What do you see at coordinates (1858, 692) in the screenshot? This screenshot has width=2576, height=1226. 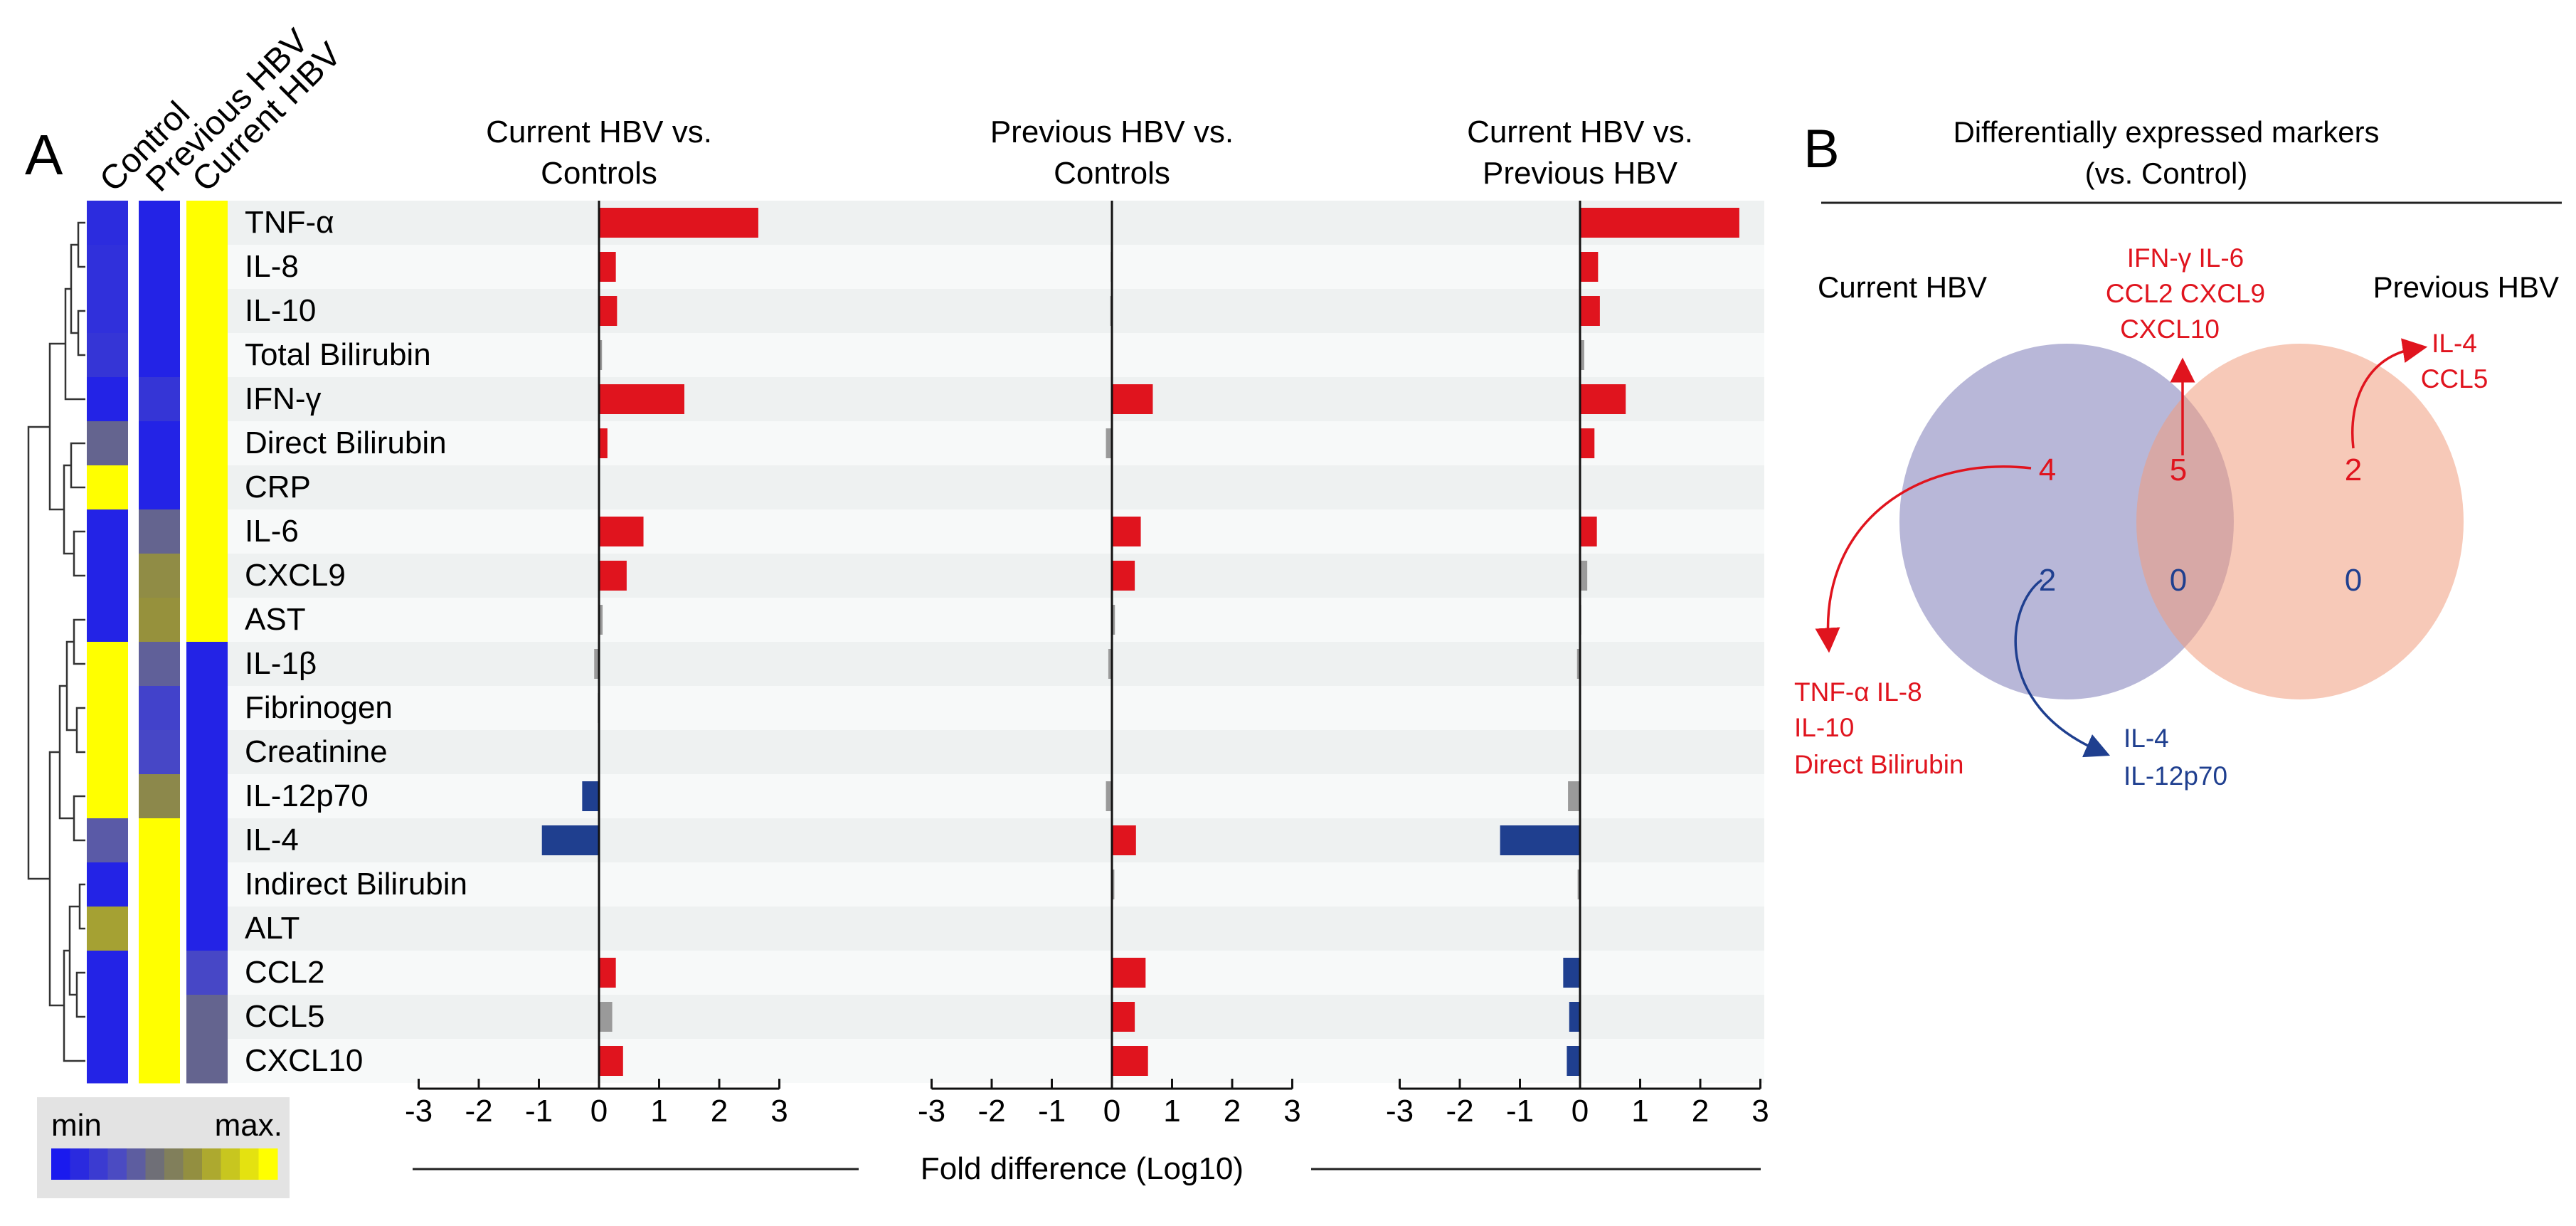 I see `svg-text: TNF-α IL-8` at bounding box center [1858, 692].